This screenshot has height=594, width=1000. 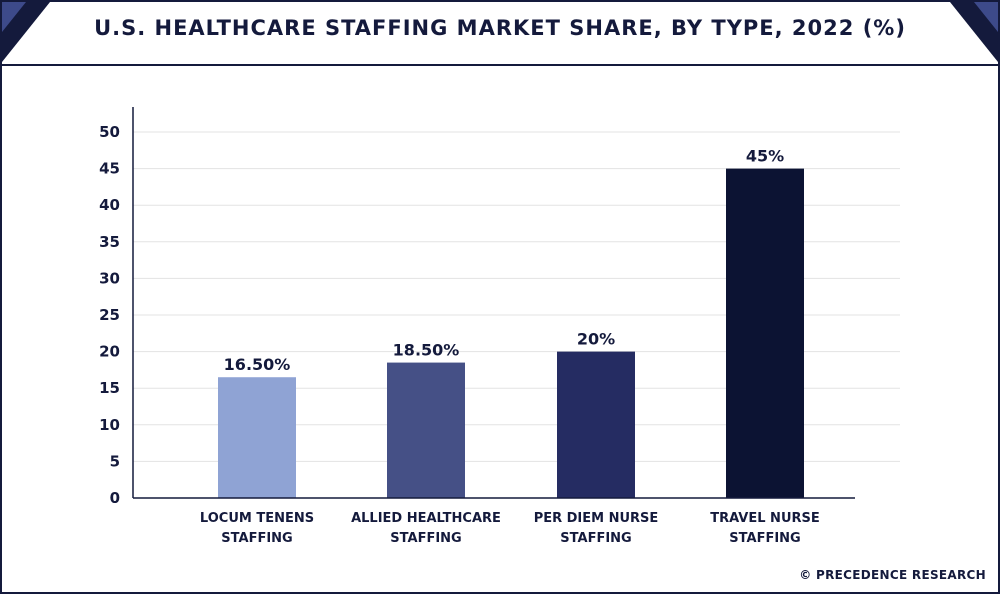 I want to click on y-tick-label: 25, so click(x=109, y=315).